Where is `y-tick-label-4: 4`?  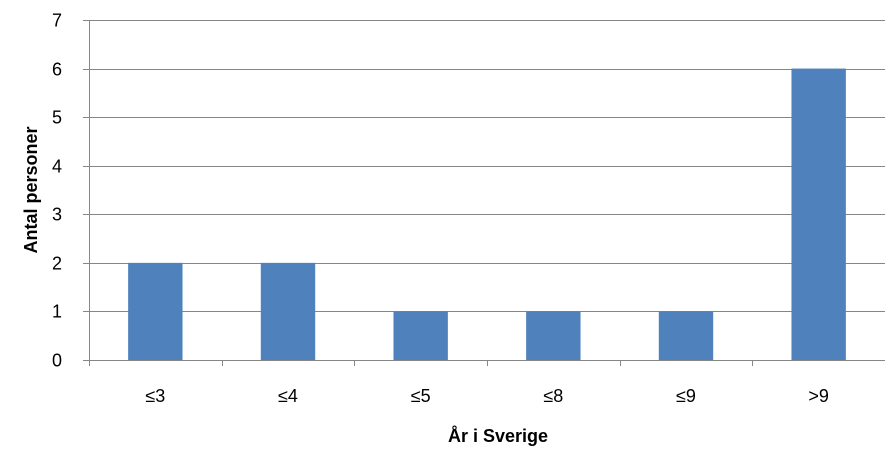 y-tick-label-4: 4 is located at coordinates (57, 167).